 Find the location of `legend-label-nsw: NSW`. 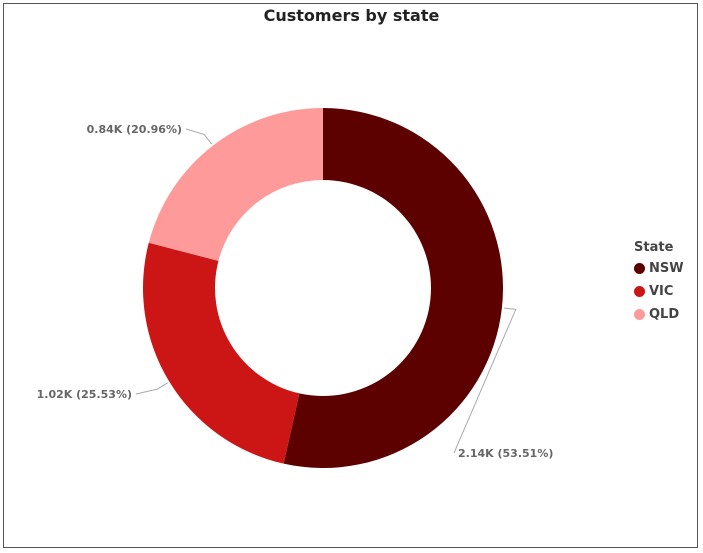

legend-label-nsw: NSW is located at coordinates (666, 268).